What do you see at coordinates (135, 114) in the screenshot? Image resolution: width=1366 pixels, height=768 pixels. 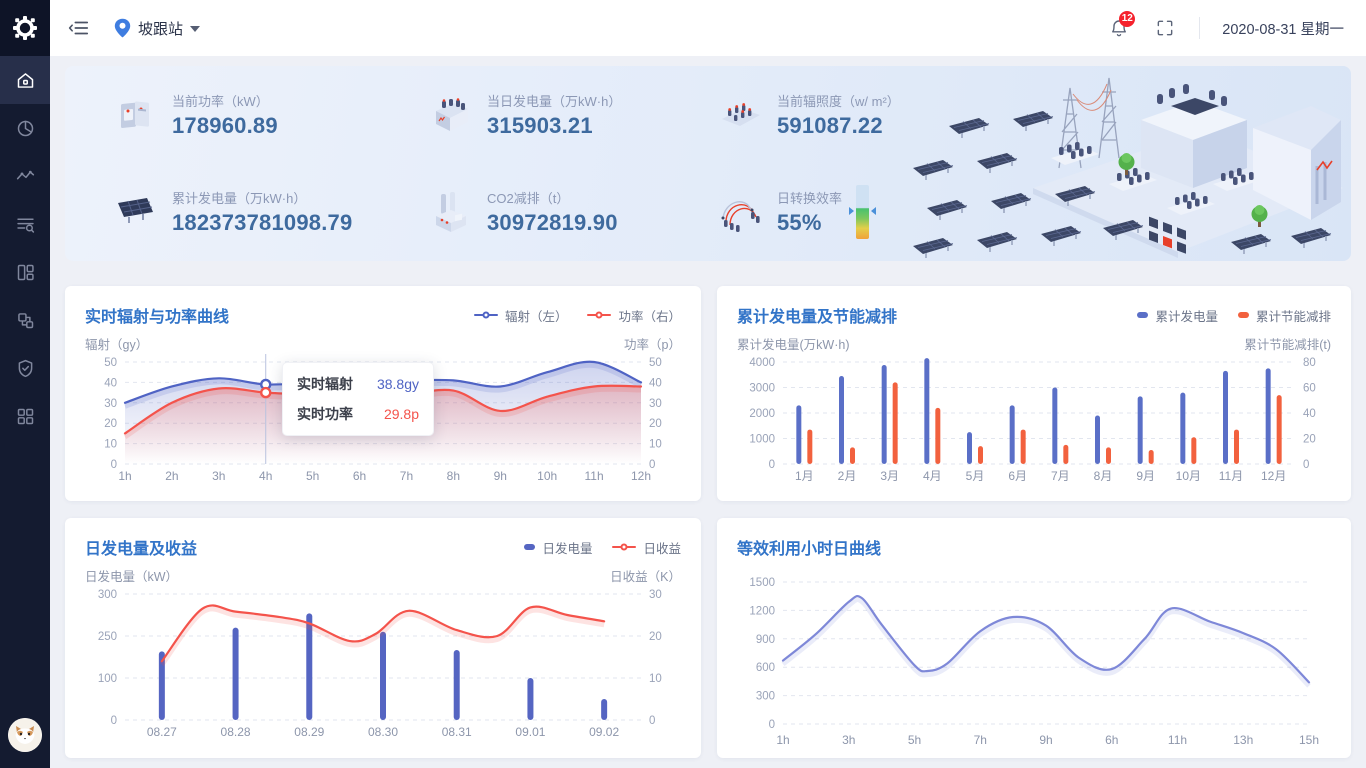 I see `power-cabinet-icon` at bounding box center [135, 114].